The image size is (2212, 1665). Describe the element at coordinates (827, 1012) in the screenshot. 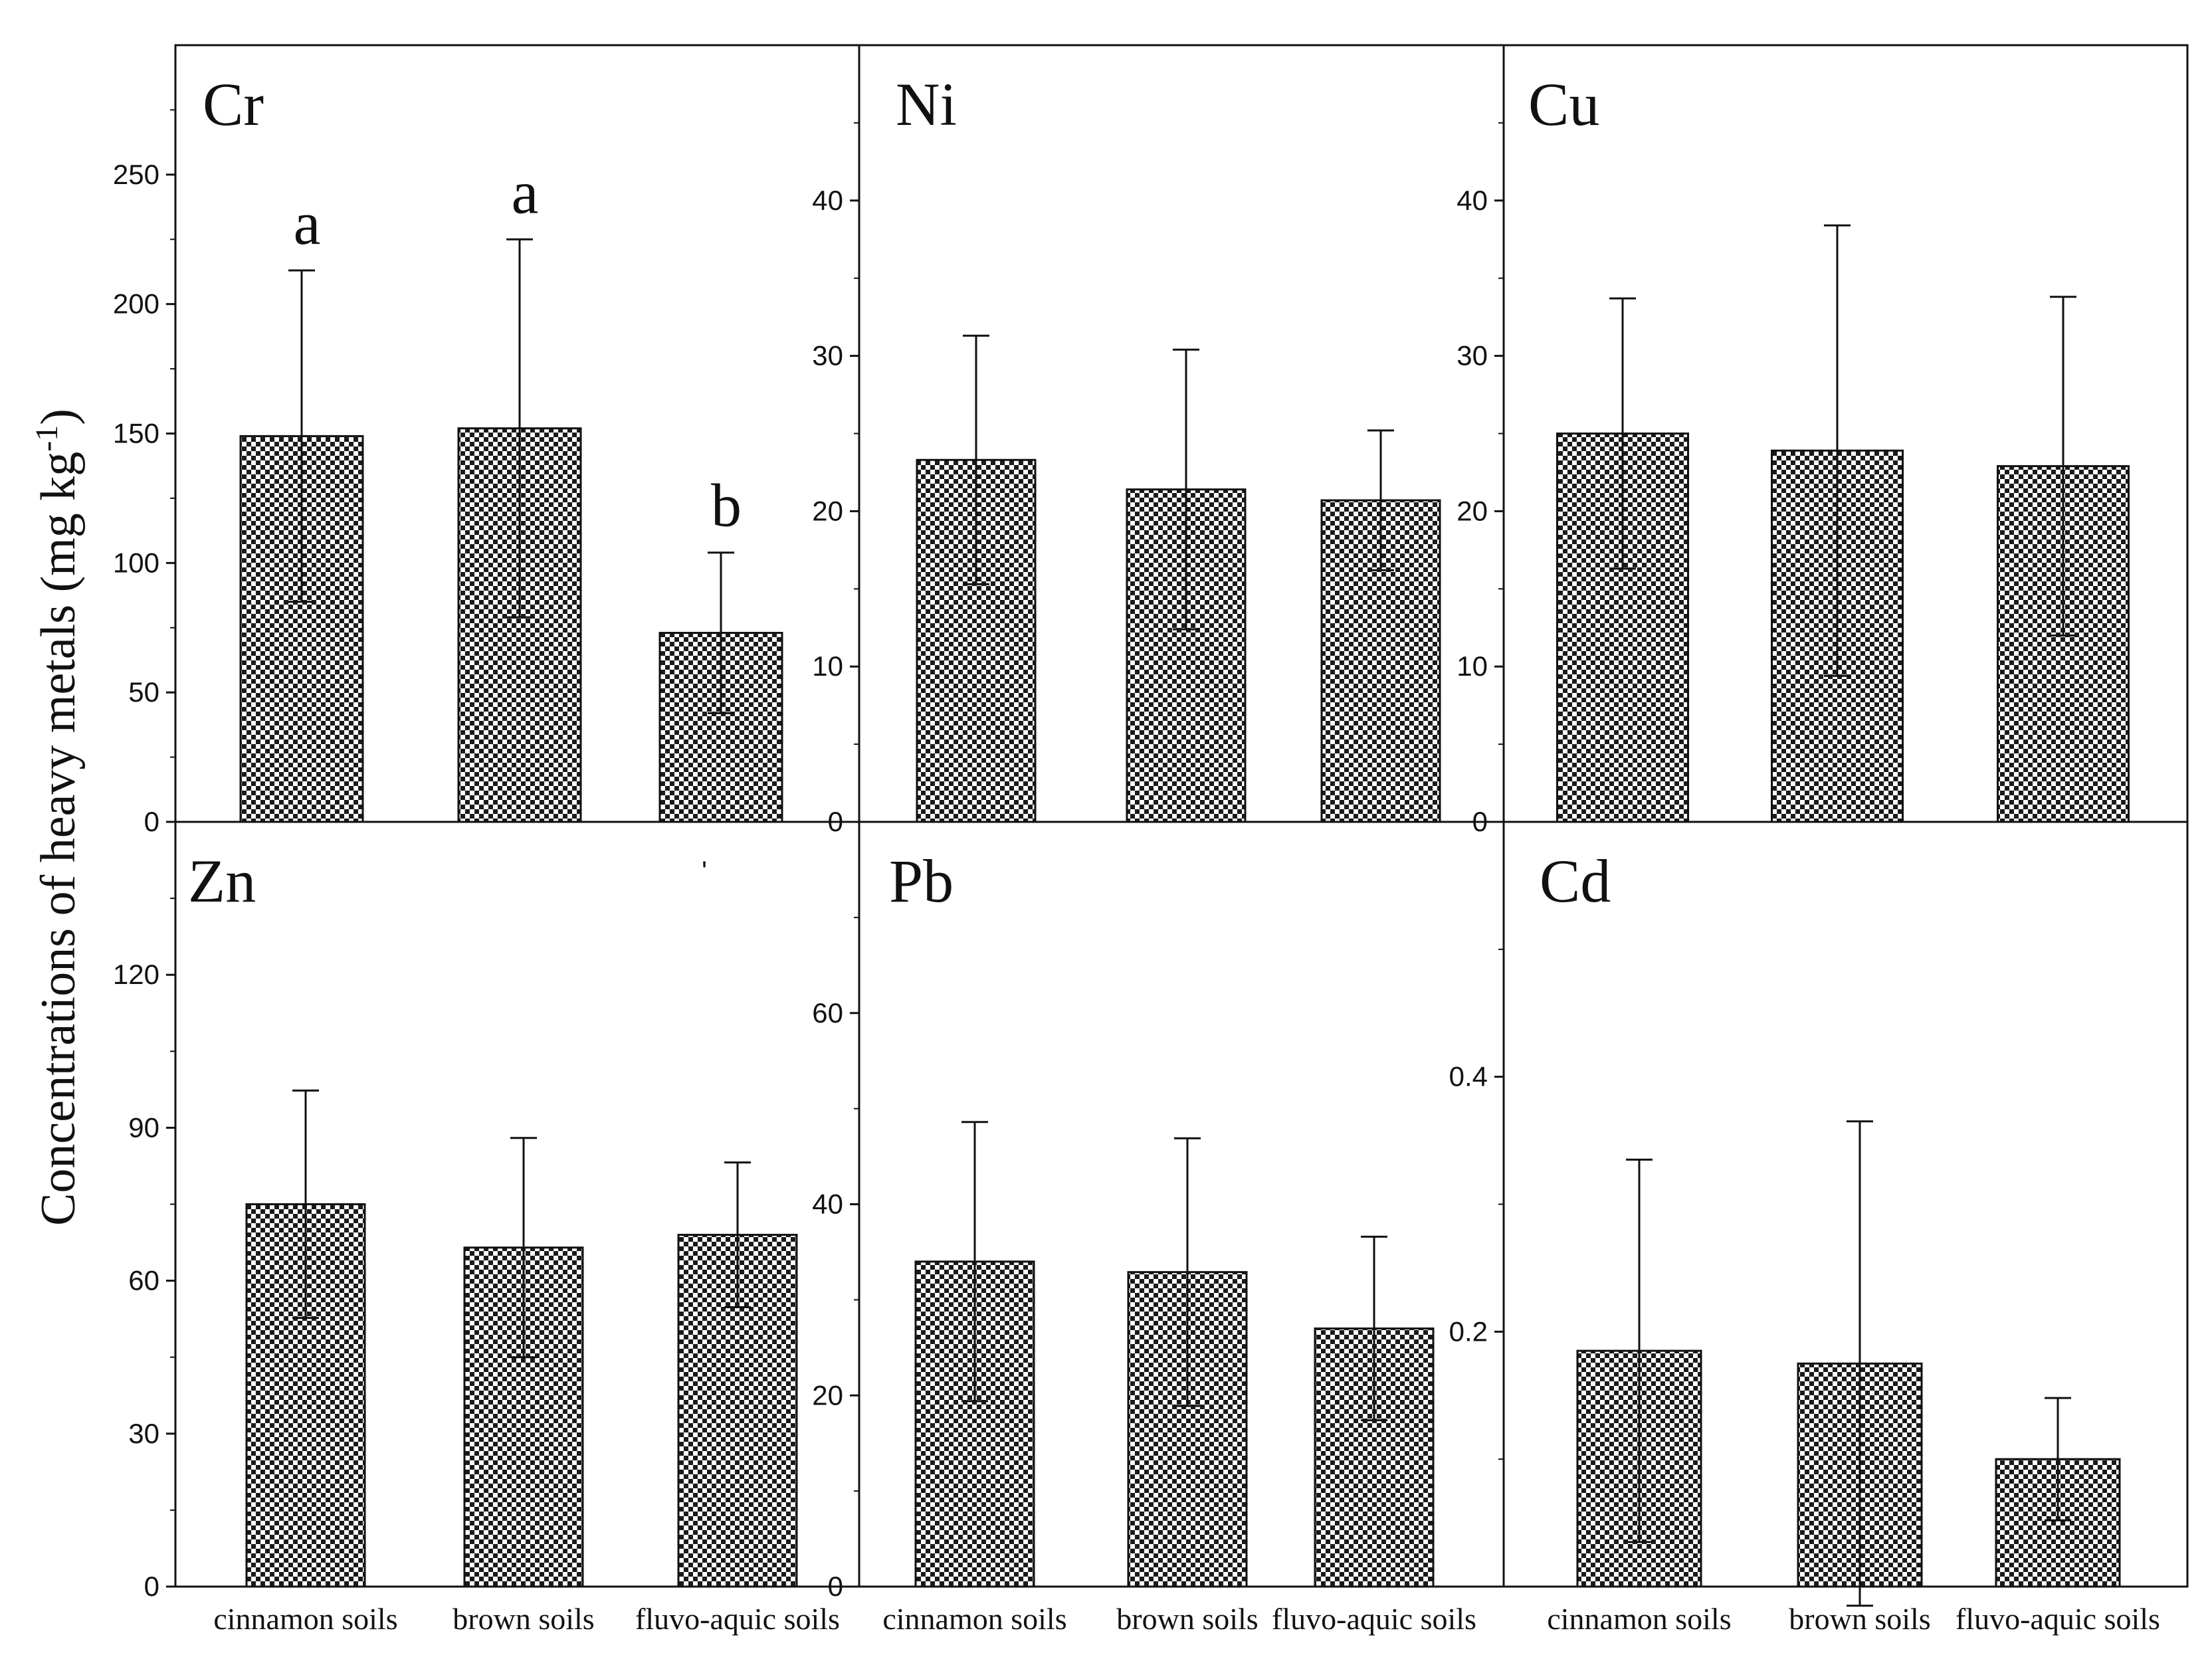

I see `y-tick-label-pb: 60` at that location.